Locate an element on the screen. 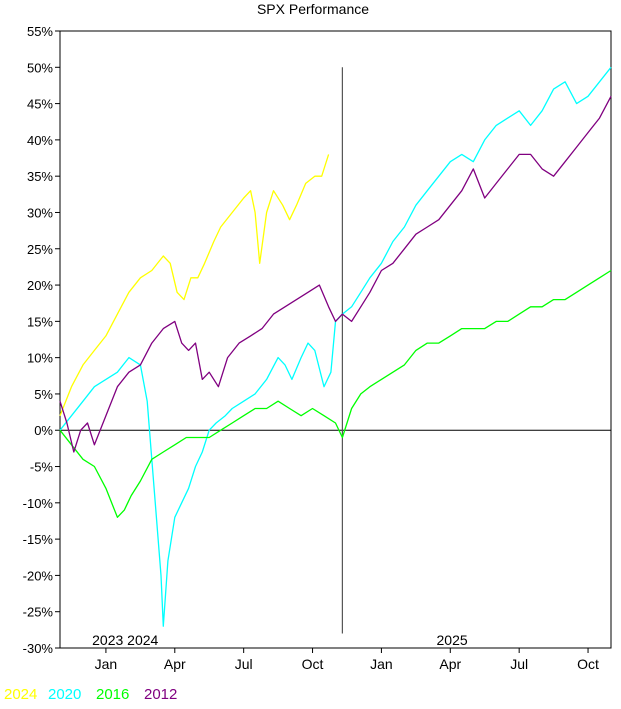  y-tick-label: -5% is located at coordinates (42, 467).